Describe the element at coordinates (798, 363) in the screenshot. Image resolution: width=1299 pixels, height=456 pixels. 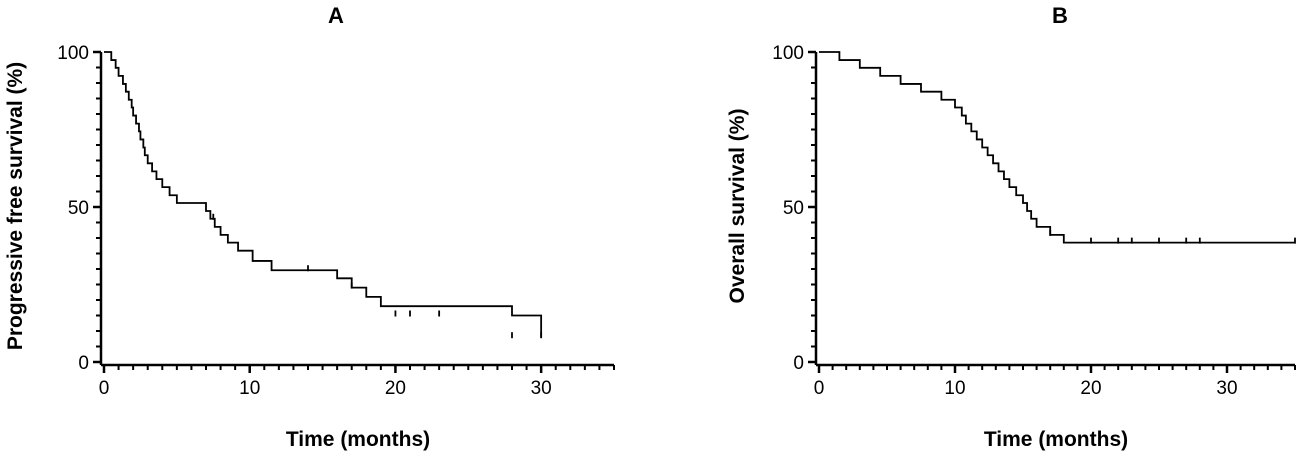
I see `panel-b-y-tick-label: 0` at that location.